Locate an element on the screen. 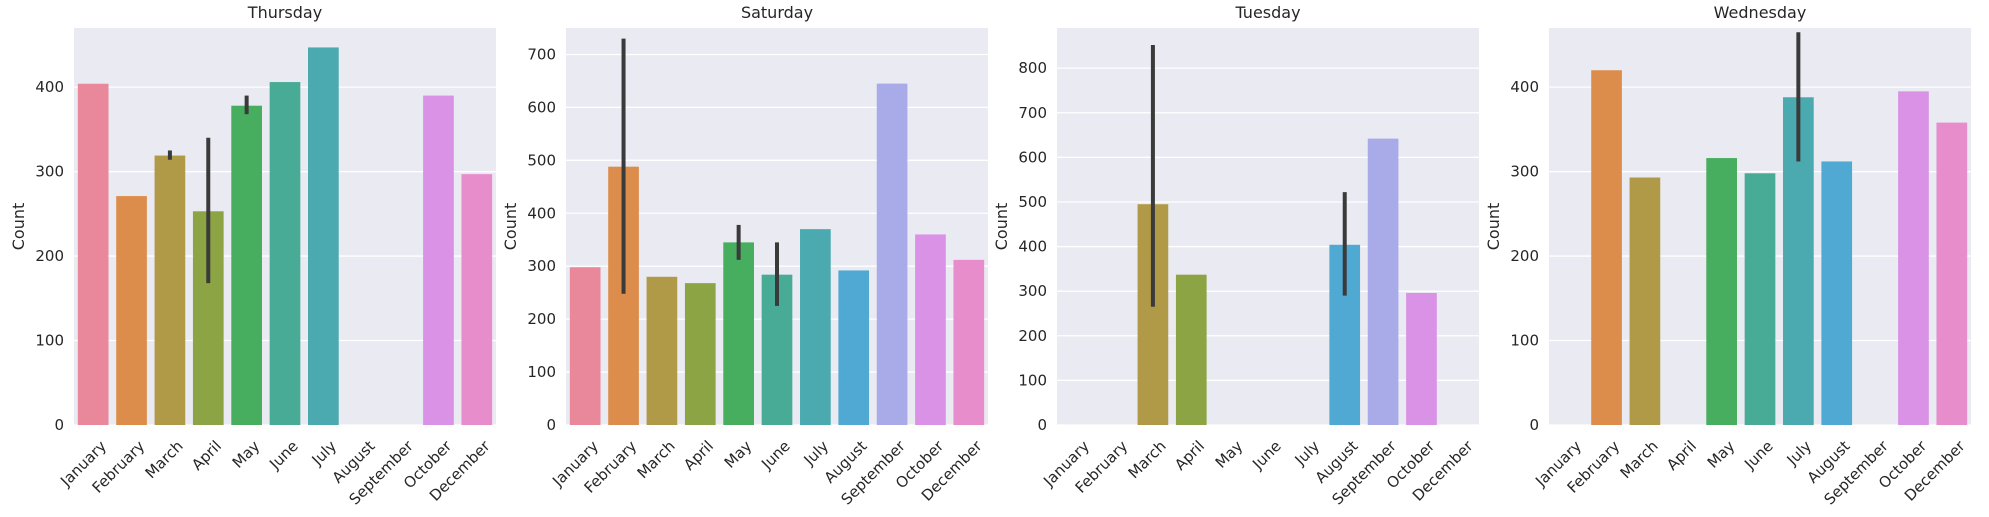 The width and height of the screenshot is (1989, 517). panel-title: Wednesday is located at coordinates (1760, 12).